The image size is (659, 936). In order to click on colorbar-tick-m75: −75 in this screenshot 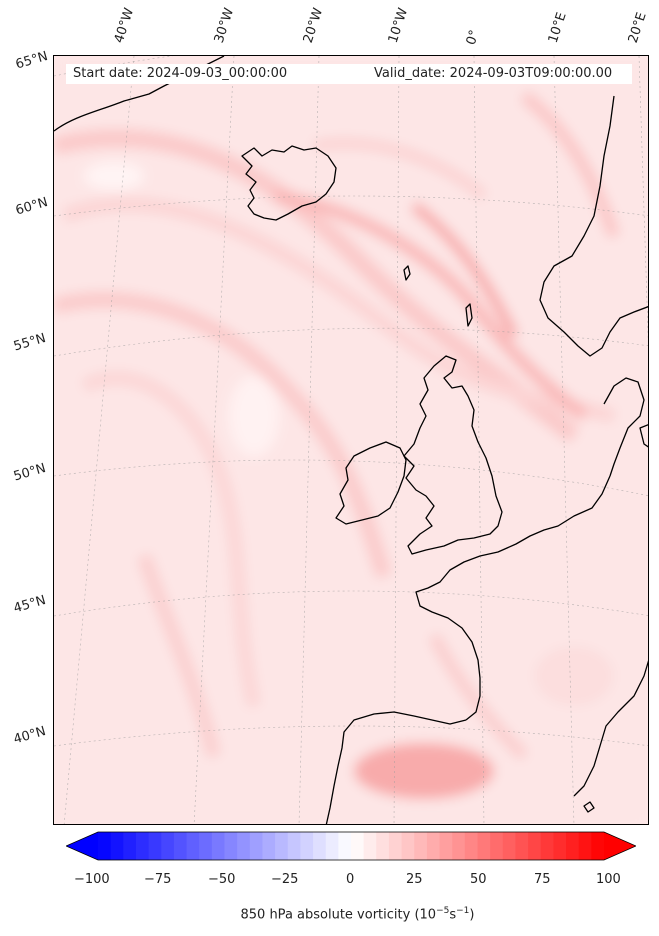, I will do `click(158, 879)`.